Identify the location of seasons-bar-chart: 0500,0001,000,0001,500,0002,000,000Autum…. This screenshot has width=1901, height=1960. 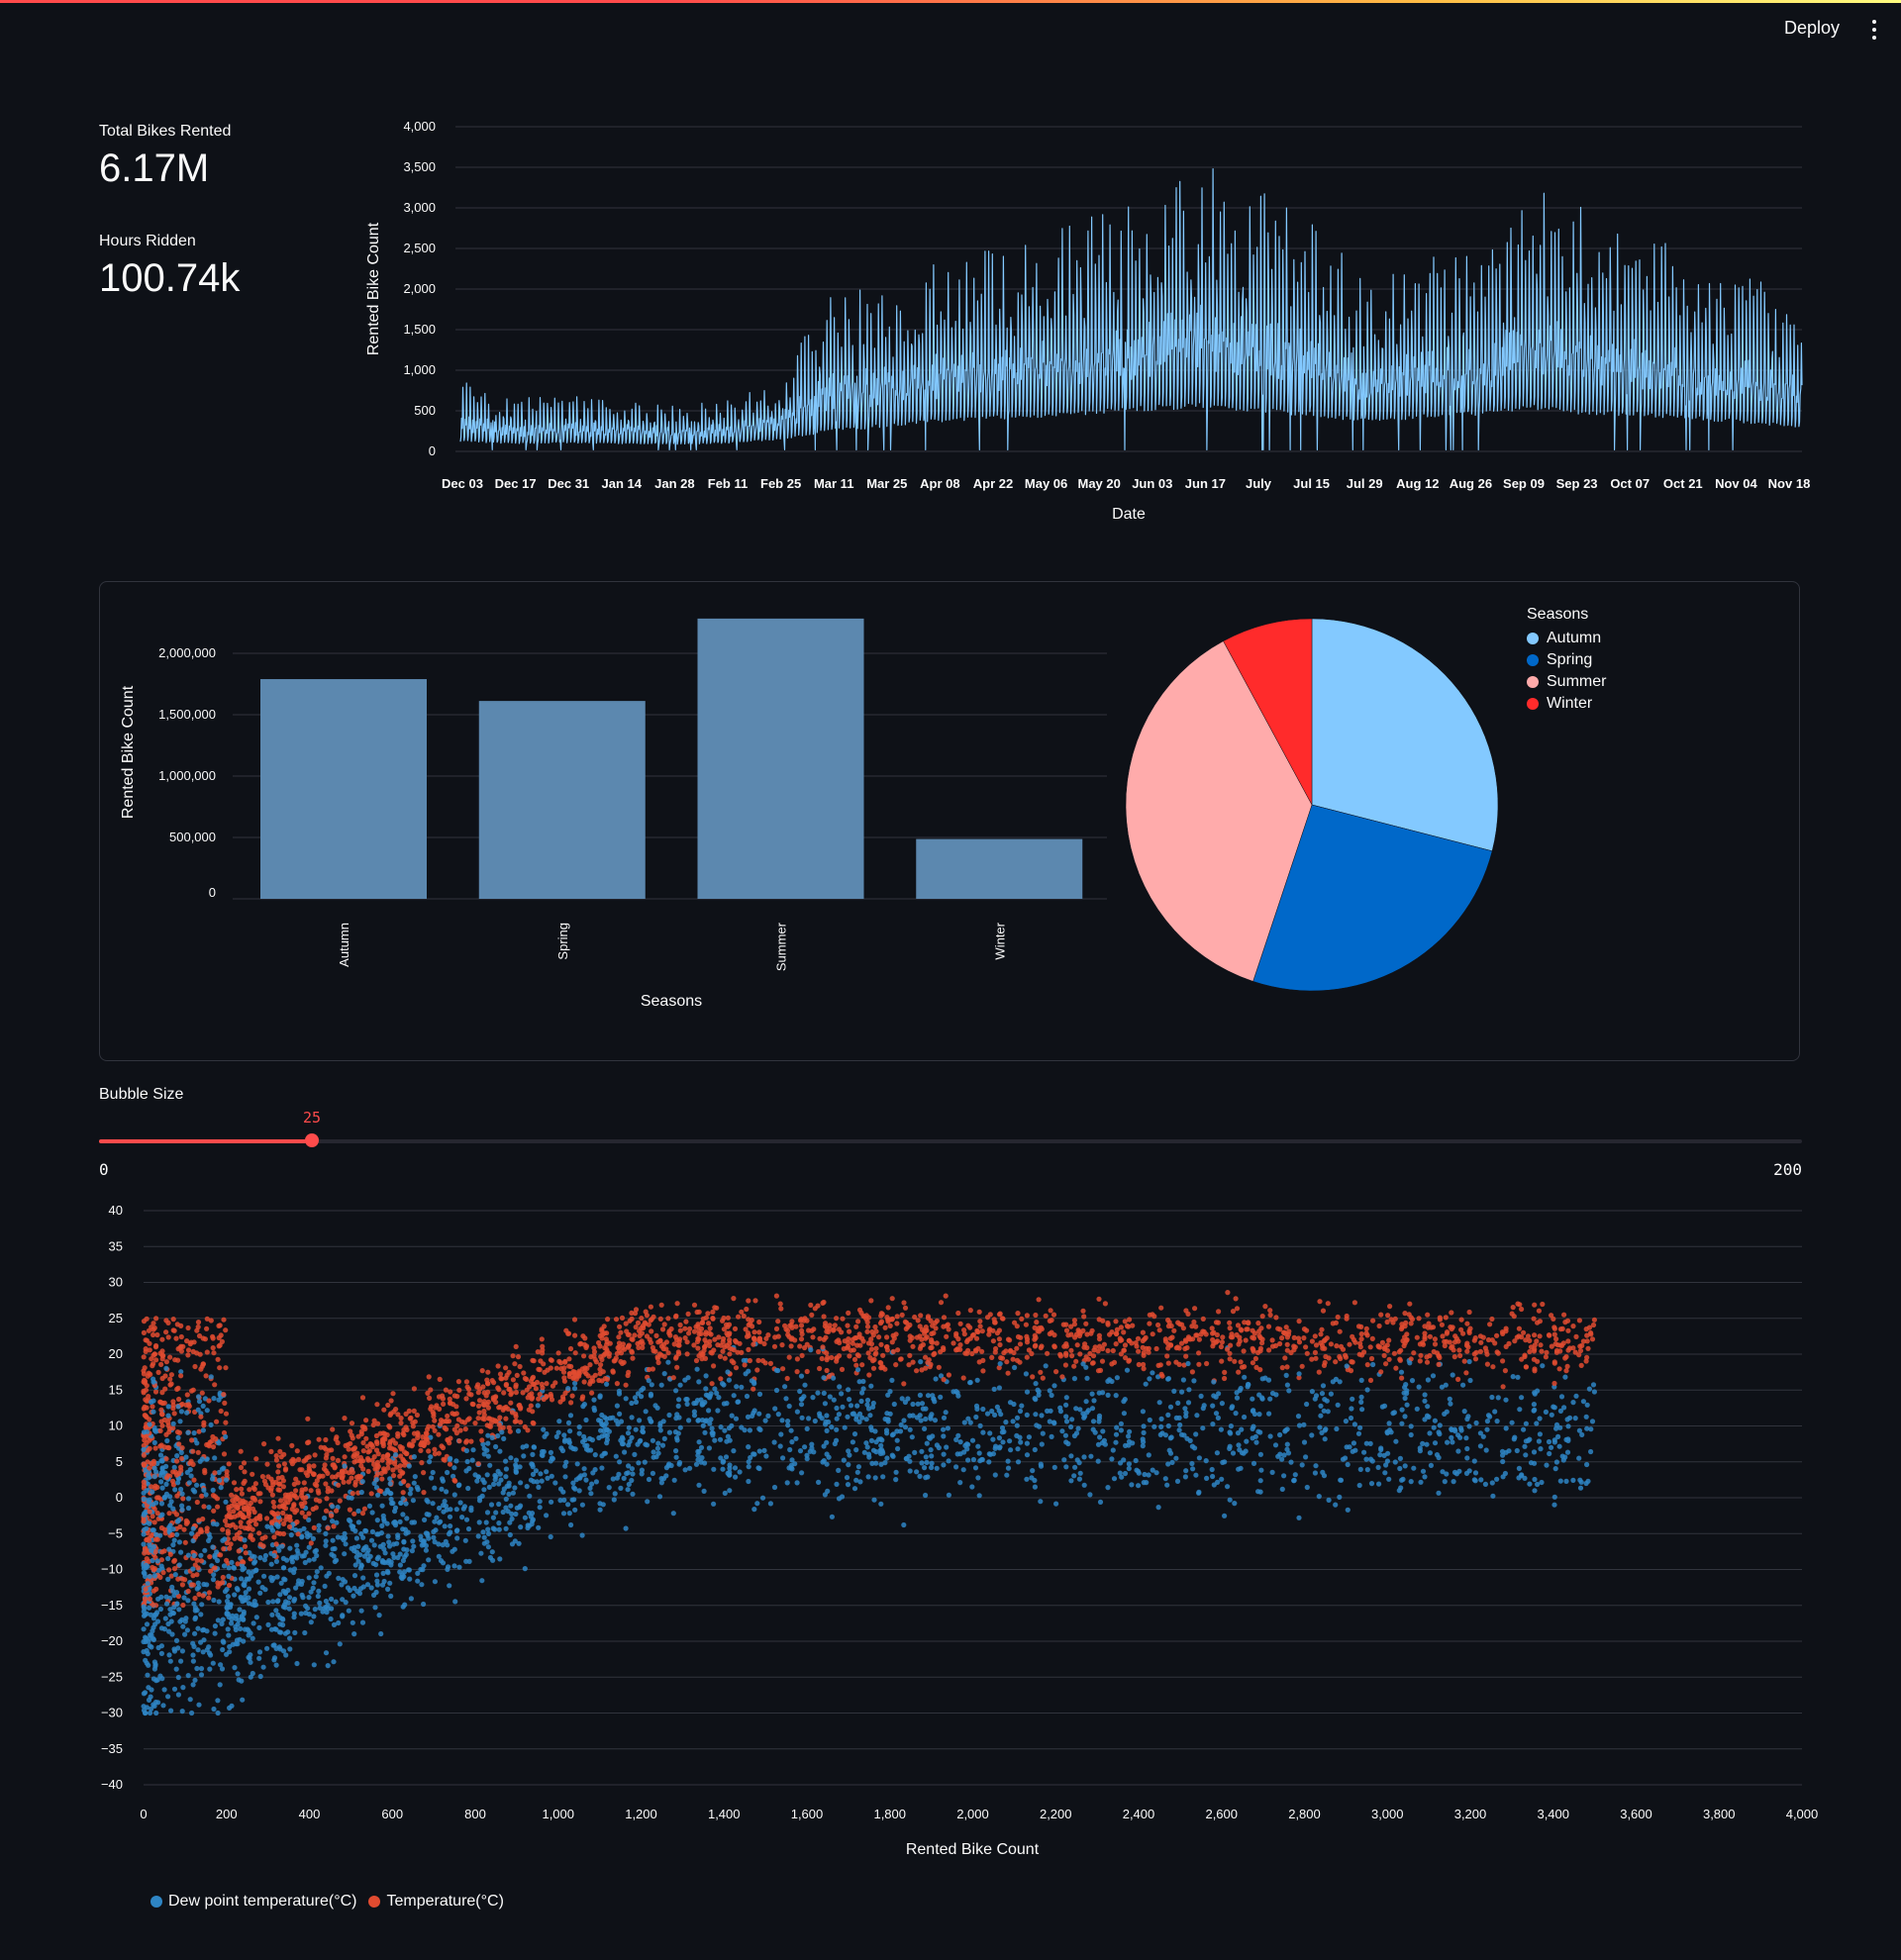
(559, 811).